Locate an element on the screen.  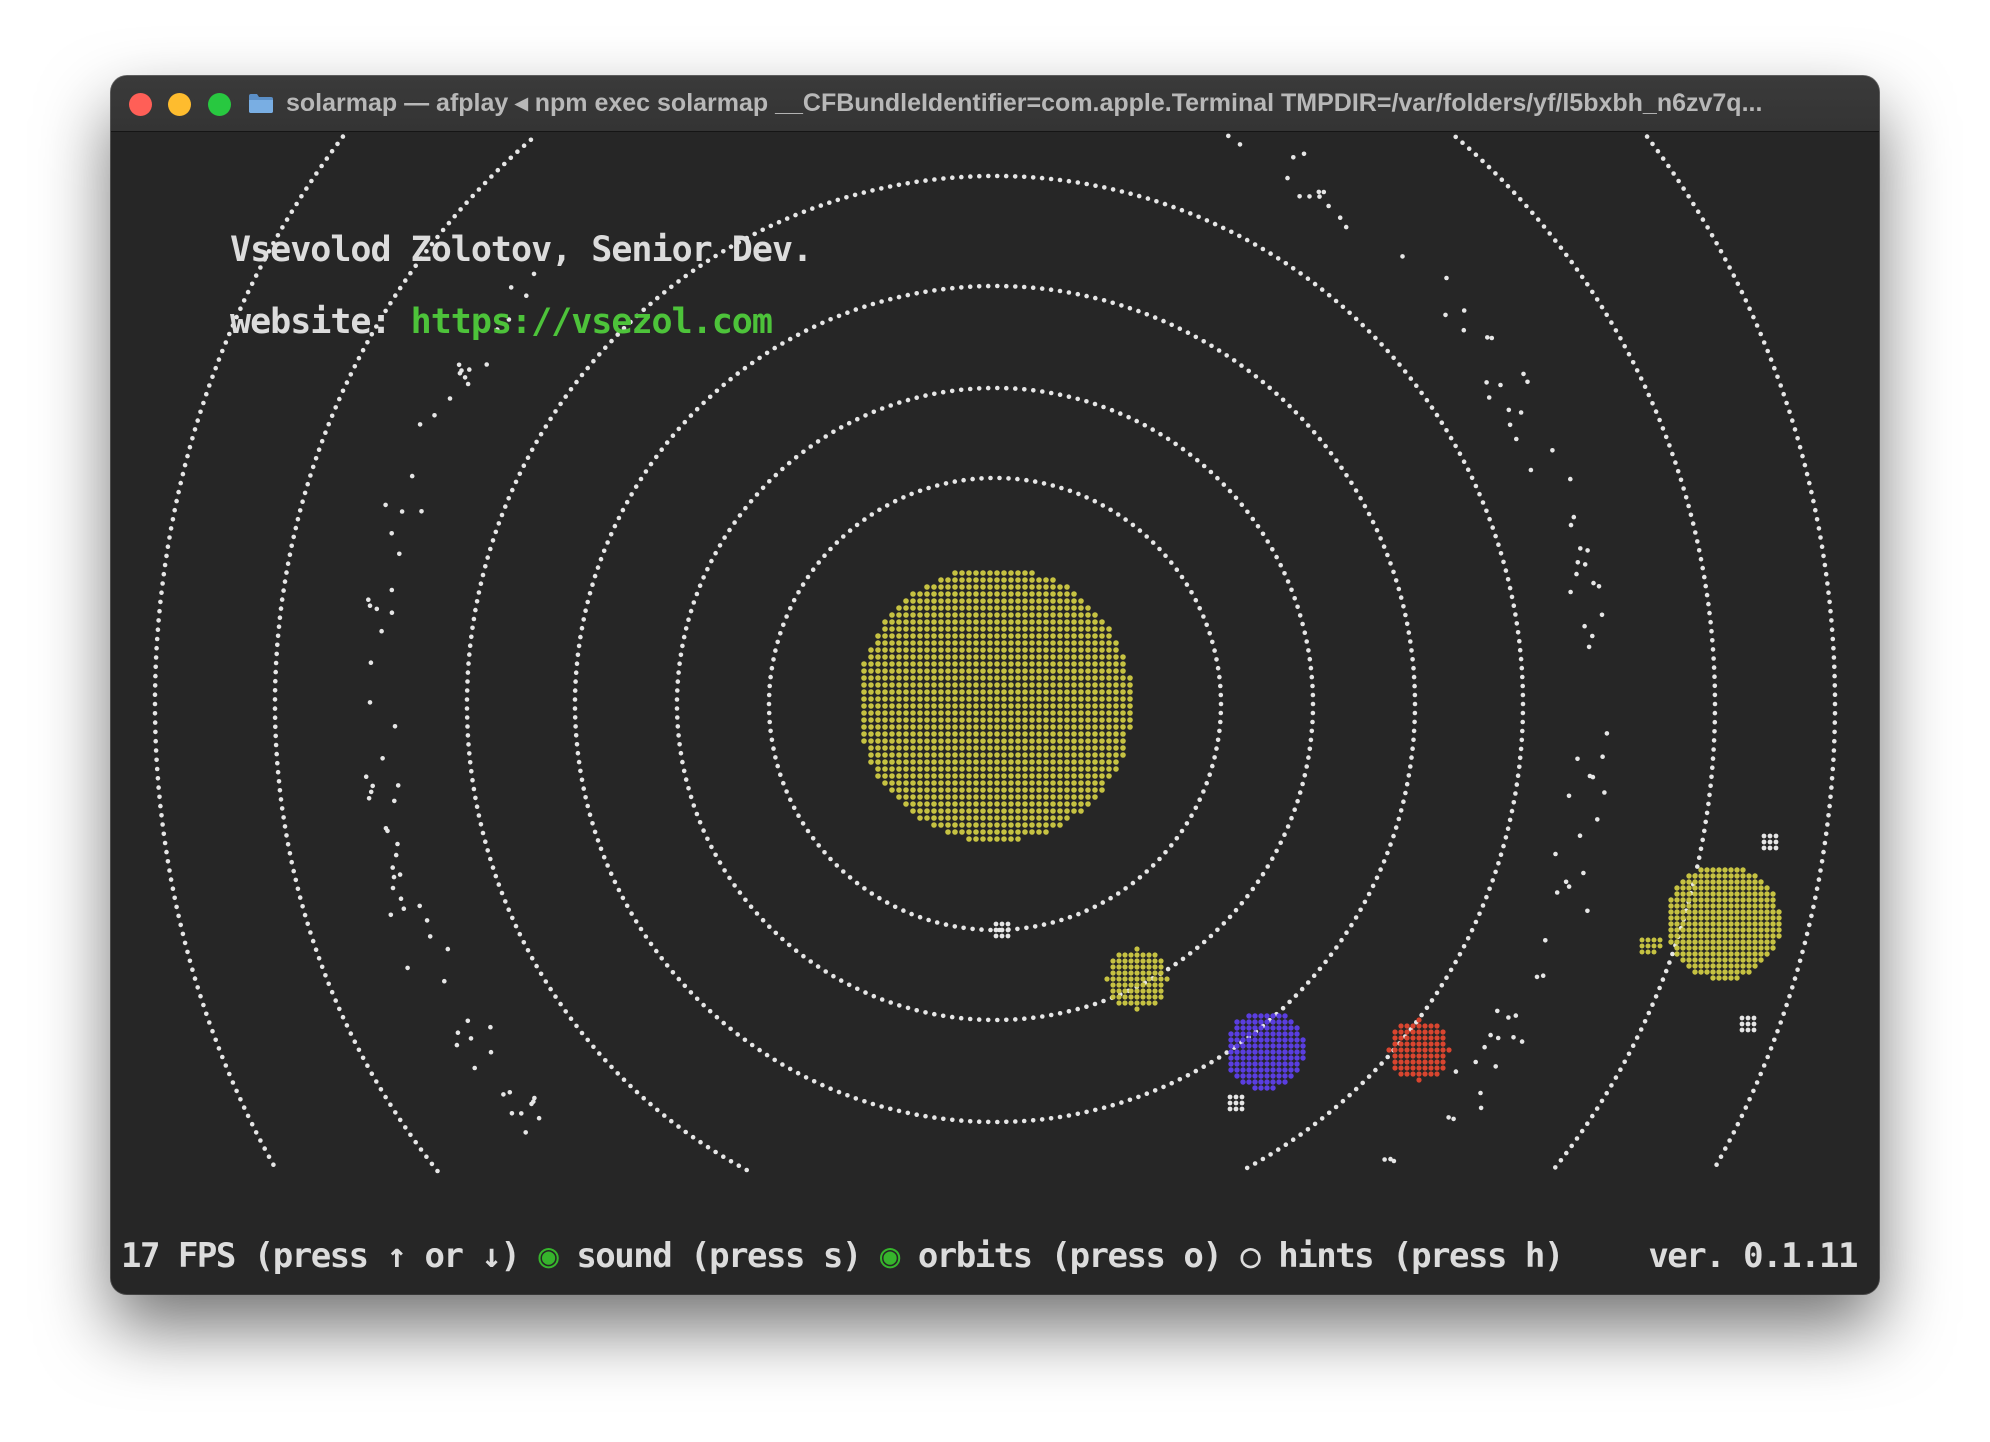
hints-status-icon: ○ is located at coordinates (1250, 1256).